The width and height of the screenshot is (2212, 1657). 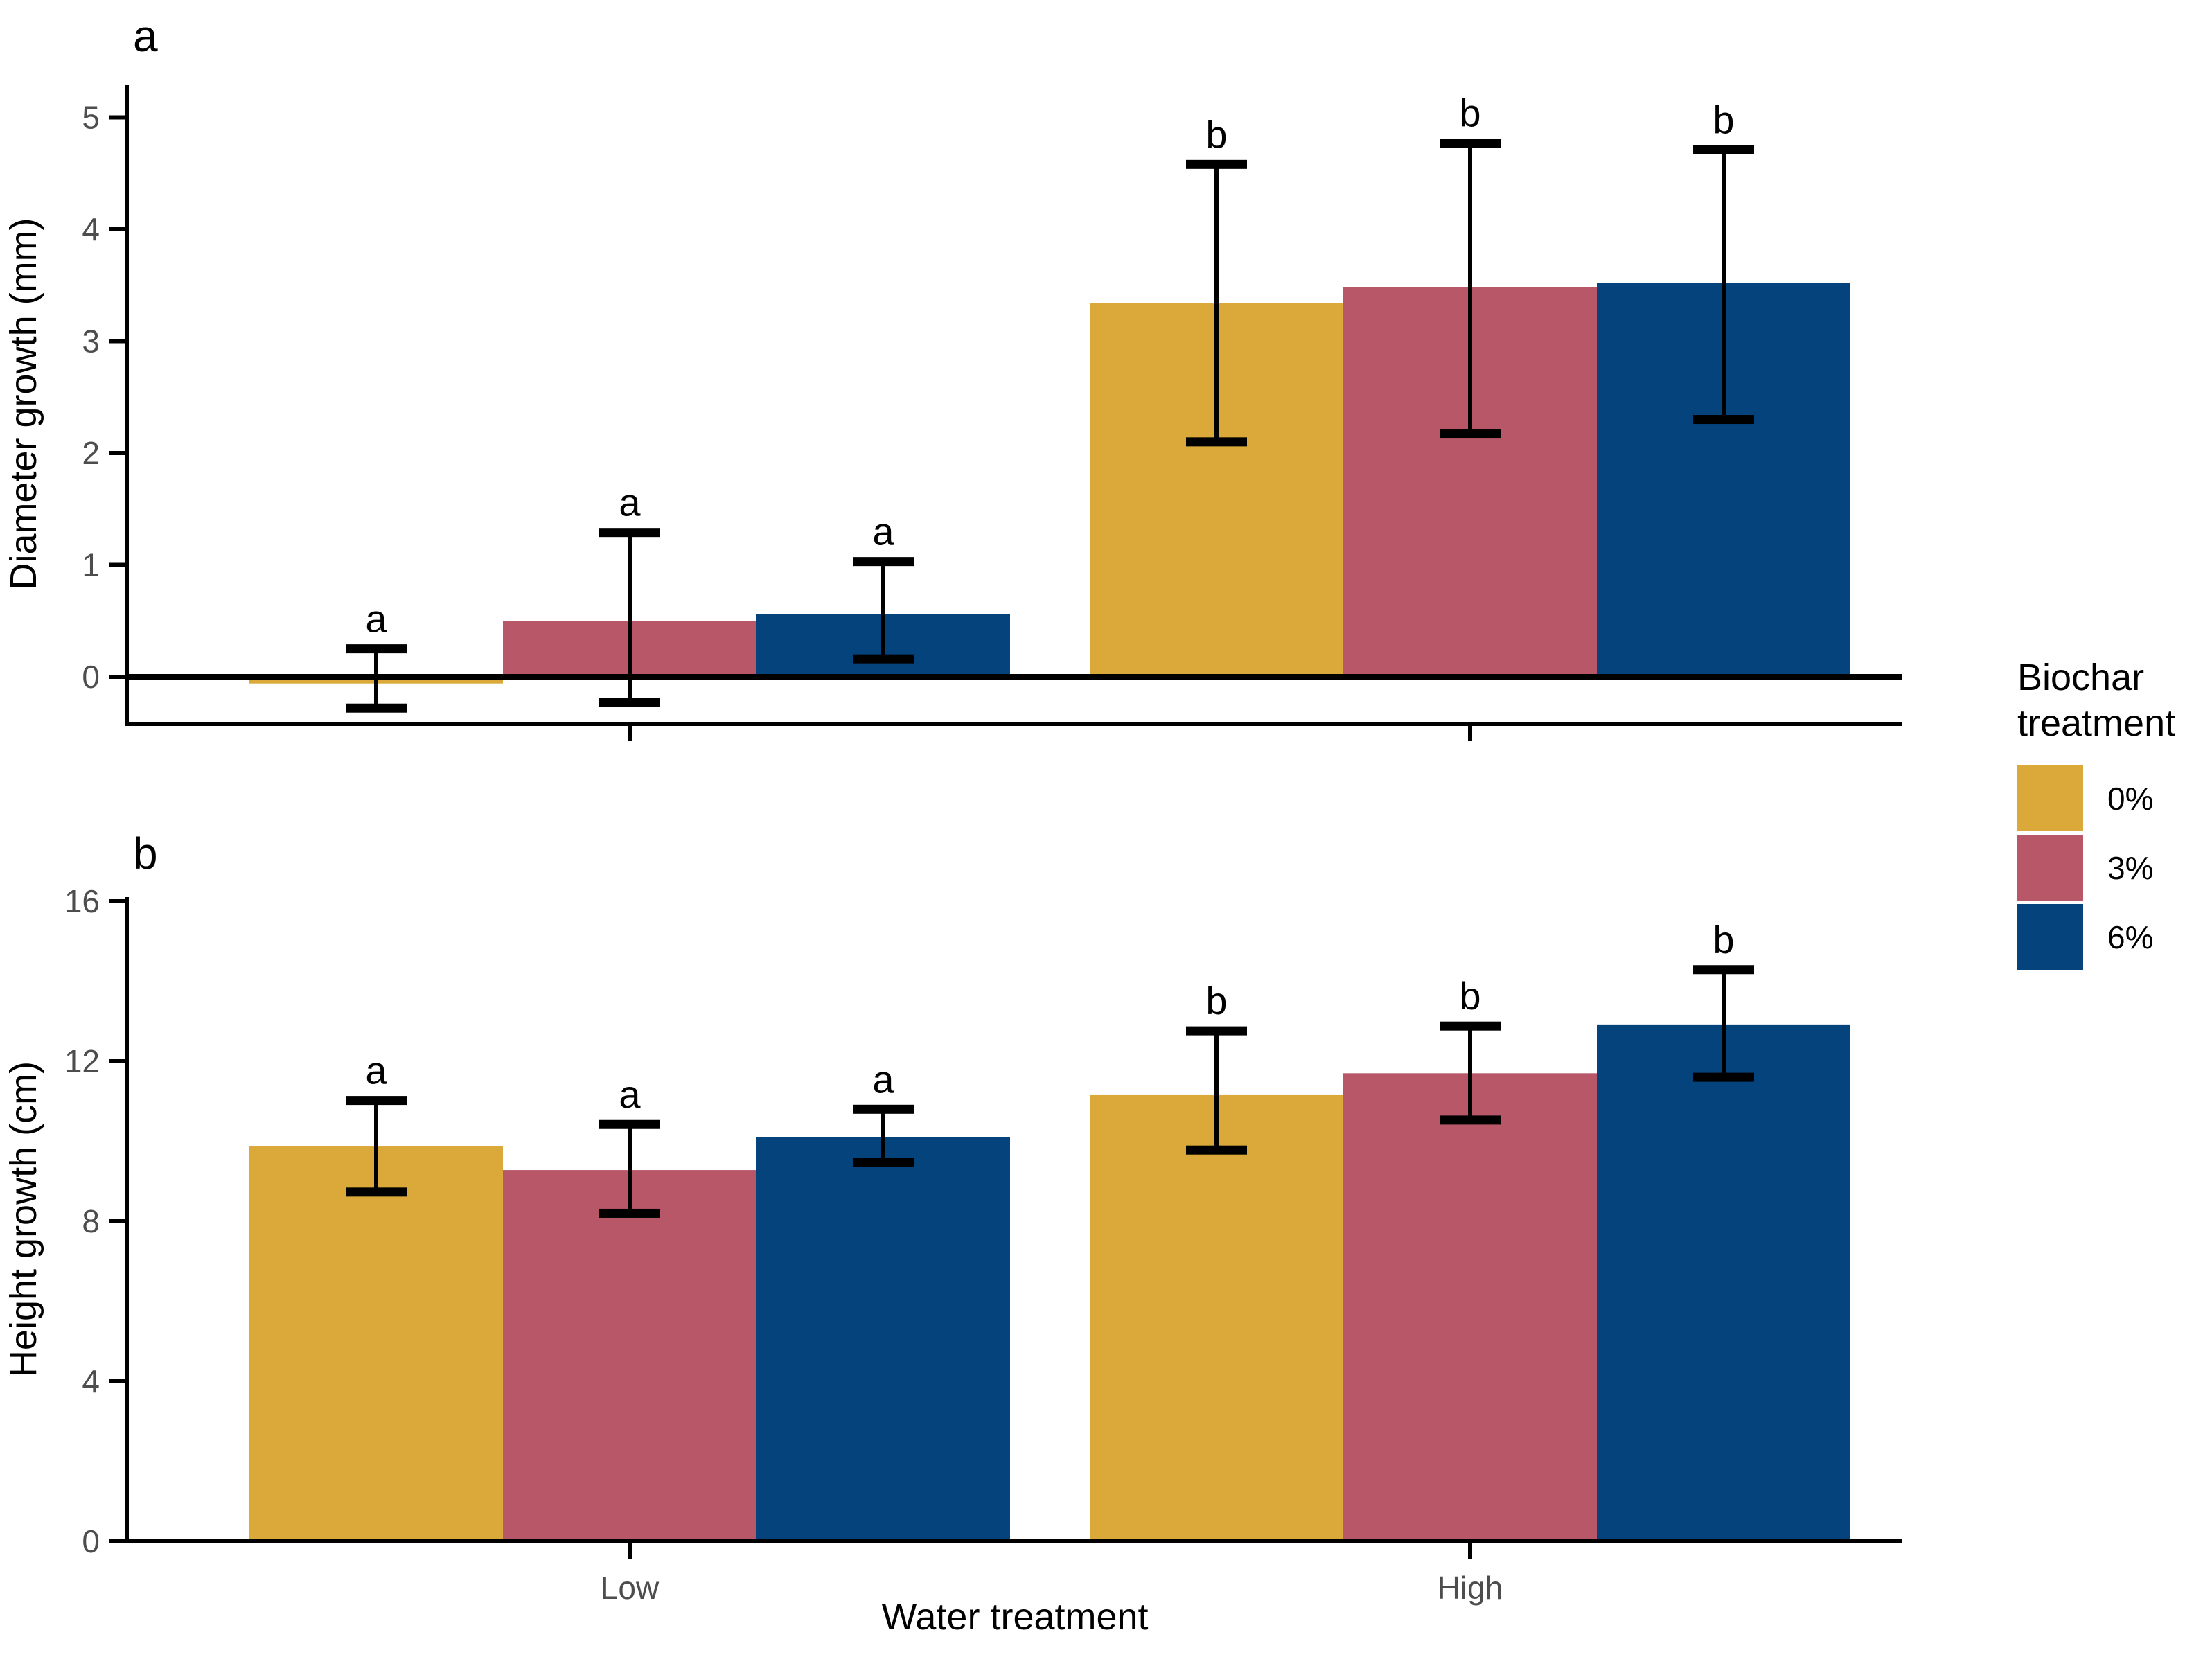 What do you see at coordinates (630, 1588) in the screenshot?
I see `x-tick-label-low: Low` at bounding box center [630, 1588].